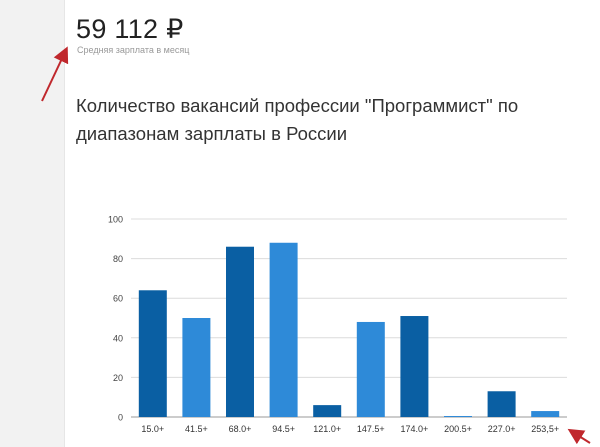 This screenshot has width=600, height=447. Describe the element at coordinates (118, 338) in the screenshot. I see `y-tick-label: 40` at that location.